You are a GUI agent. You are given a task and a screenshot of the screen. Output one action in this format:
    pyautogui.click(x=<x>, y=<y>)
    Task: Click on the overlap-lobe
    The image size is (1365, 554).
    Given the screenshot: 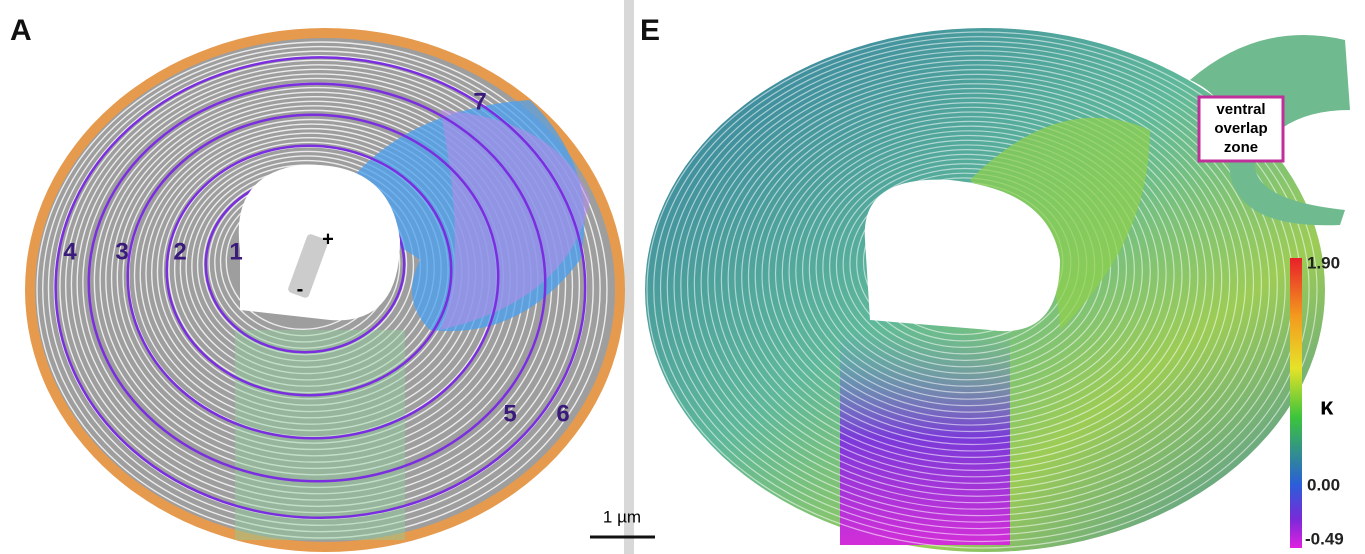 What is the action you would take?
    pyautogui.click(x=1060, y=223)
    